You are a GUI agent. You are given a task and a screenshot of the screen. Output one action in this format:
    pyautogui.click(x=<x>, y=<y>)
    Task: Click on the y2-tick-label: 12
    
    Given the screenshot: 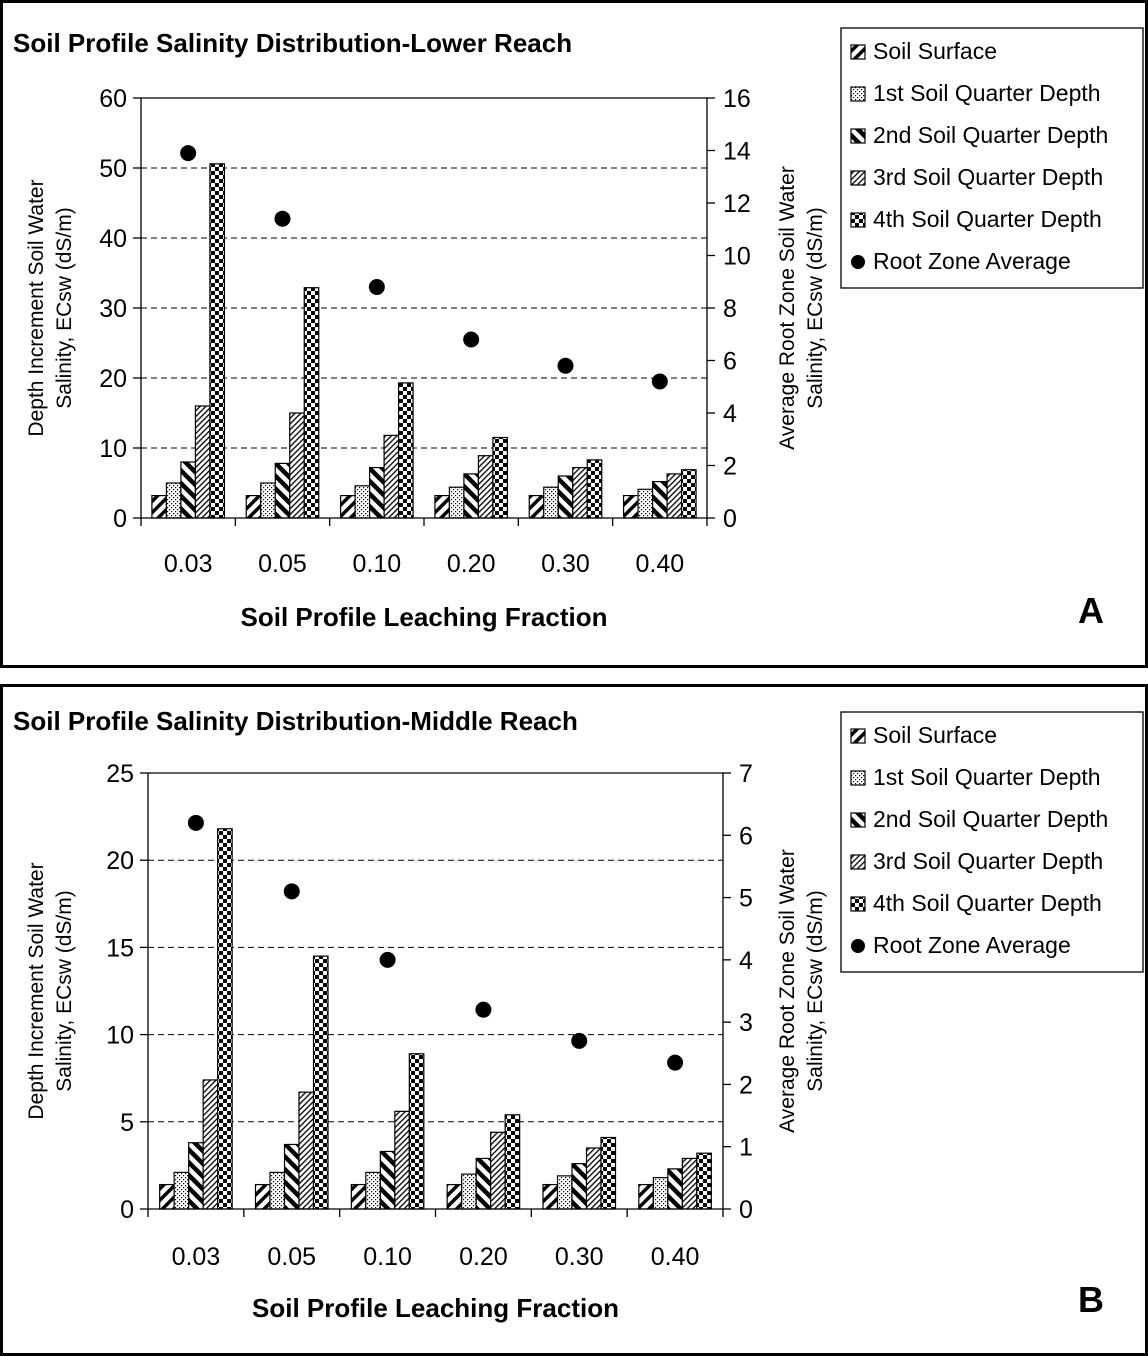 What is the action you would take?
    pyautogui.click(x=737, y=204)
    